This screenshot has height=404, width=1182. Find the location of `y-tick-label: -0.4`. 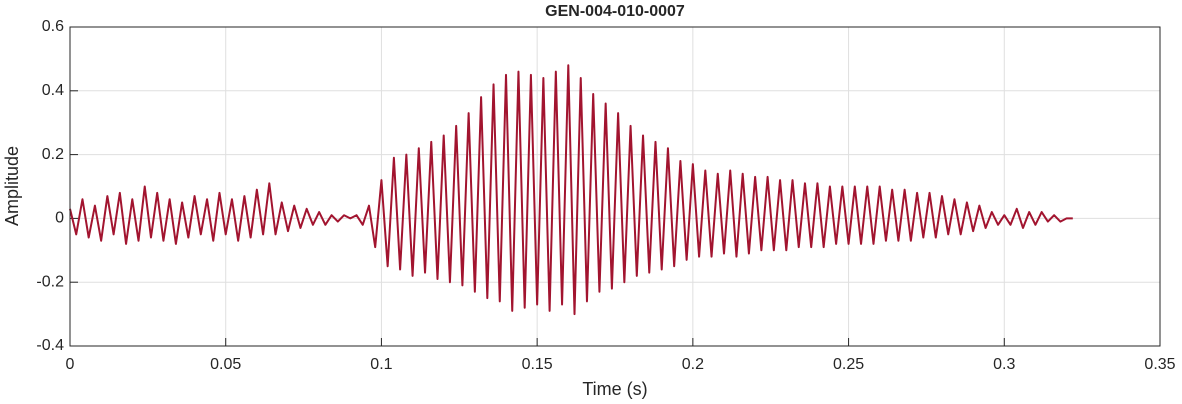

y-tick-label: -0.4 is located at coordinates (50, 345).